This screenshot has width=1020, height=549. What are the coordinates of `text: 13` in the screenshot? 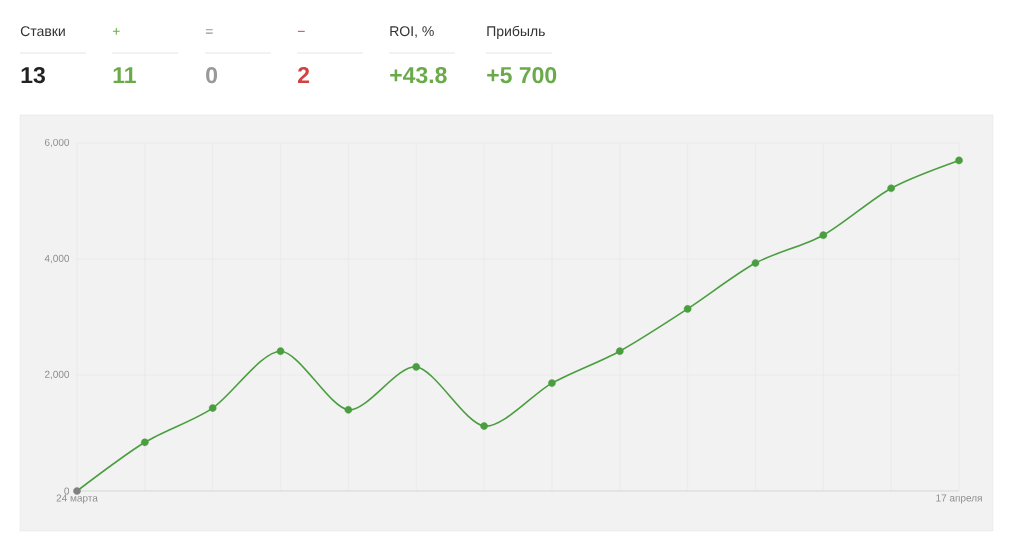 It's located at (33, 75).